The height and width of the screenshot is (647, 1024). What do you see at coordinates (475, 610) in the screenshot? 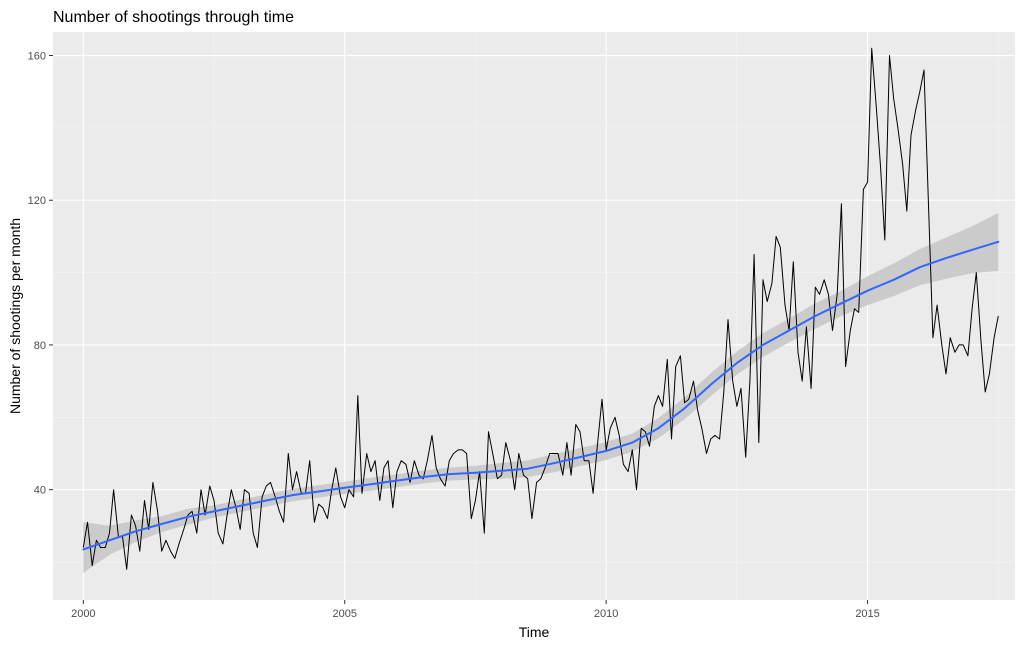
I see `x-axis: 2000 2005 2010 2015` at bounding box center [475, 610].